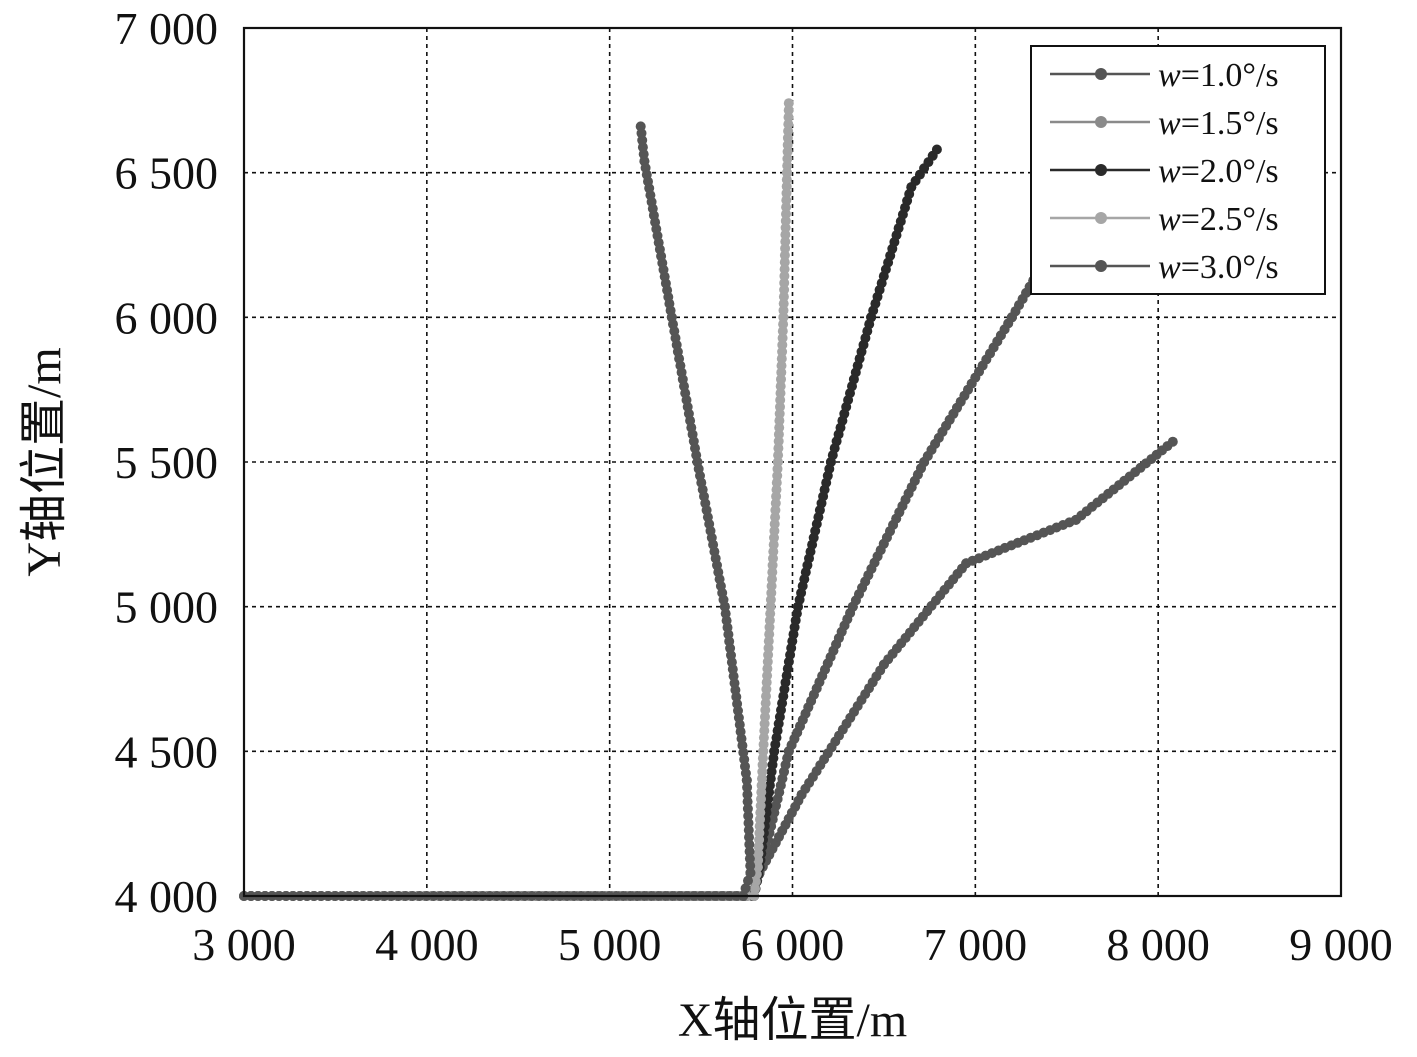 The image size is (1417, 1057). What do you see at coordinates (167, 607) in the screenshot?
I see `y-tick-label: 5 000` at bounding box center [167, 607].